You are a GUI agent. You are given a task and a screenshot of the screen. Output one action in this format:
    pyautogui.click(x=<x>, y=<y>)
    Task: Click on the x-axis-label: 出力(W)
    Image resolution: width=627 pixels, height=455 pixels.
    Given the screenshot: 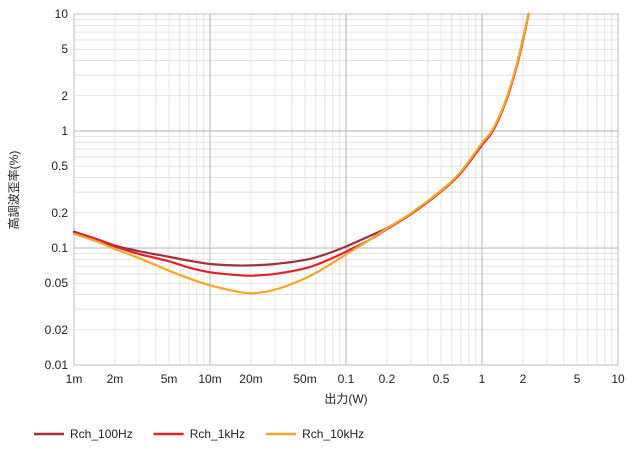 What is the action you would take?
    pyautogui.click(x=345, y=399)
    